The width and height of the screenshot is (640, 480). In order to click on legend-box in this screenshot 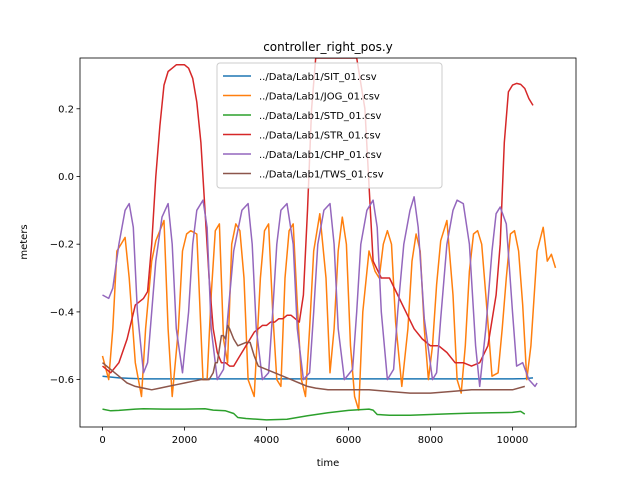, I will do `click(329, 125)`.